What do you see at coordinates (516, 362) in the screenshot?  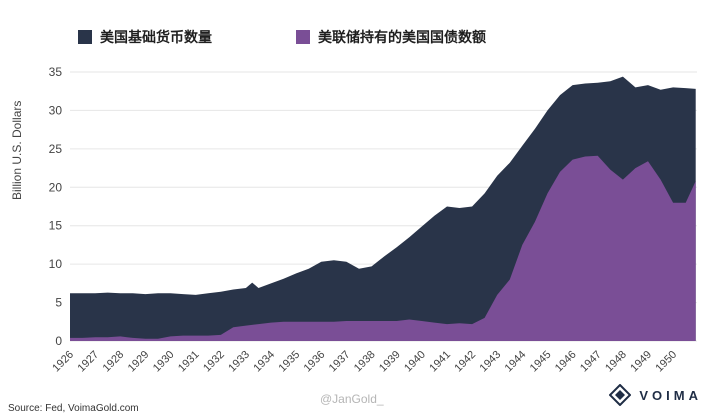 I see `x-tick-label: 1944` at bounding box center [516, 362].